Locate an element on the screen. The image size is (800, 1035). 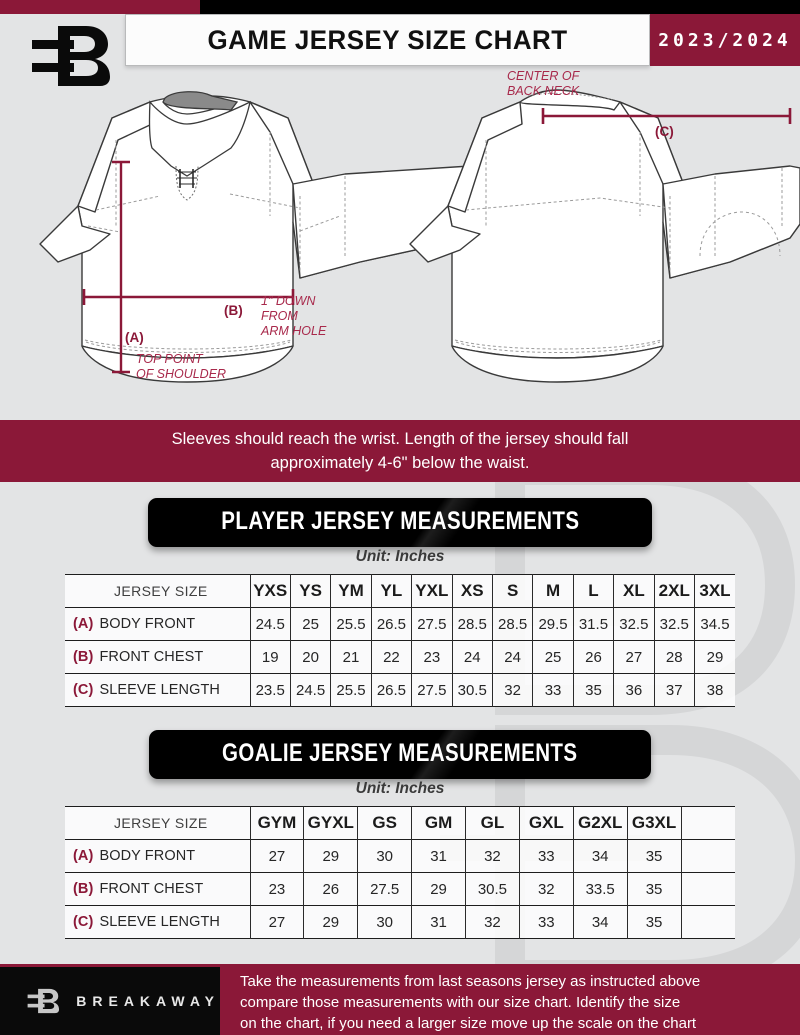
top-strip-maroon is located at coordinates (100, 7).